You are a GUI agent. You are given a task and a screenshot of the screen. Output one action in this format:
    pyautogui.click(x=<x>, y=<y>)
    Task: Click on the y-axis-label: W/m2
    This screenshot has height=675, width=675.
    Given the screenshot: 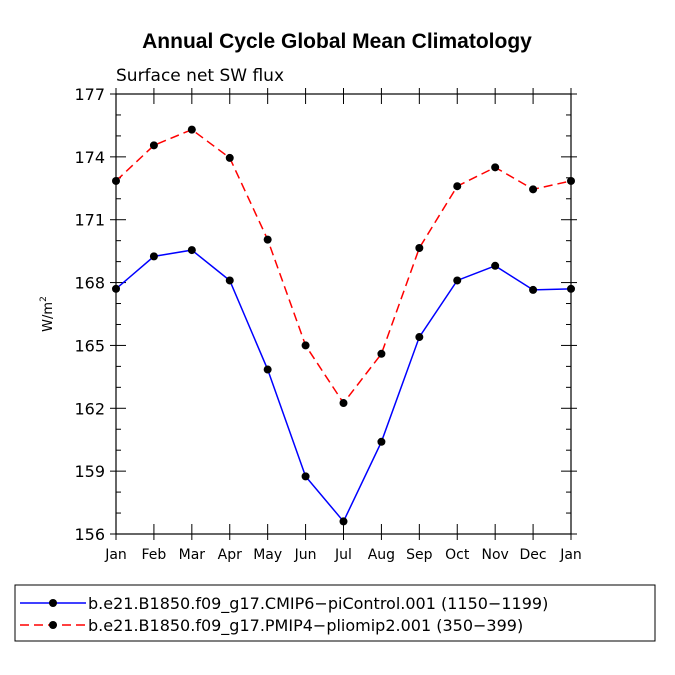 What is the action you would take?
    pyautogui.click(x=47, y=314)
    